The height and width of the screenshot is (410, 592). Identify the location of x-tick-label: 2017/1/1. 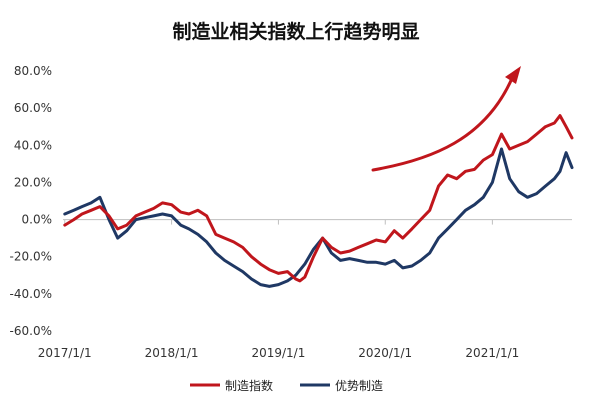
(65, 353).